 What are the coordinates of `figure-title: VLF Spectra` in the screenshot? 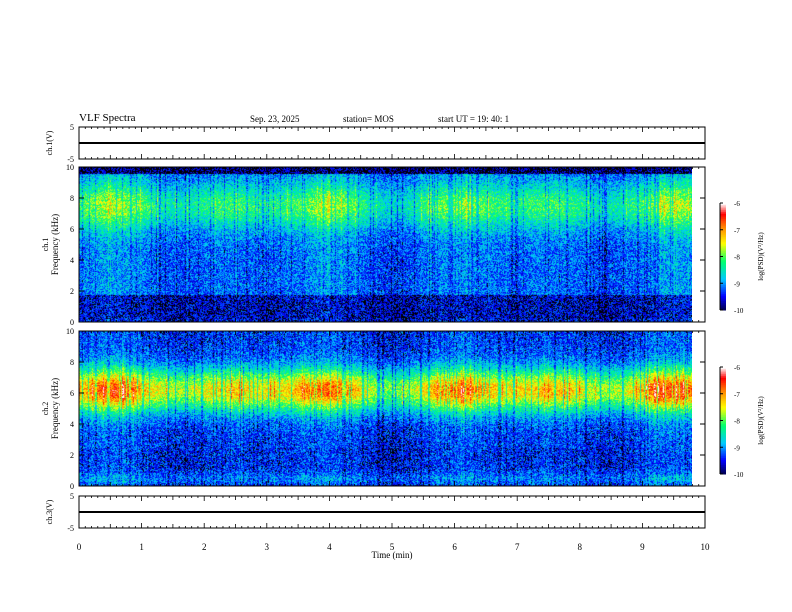 It's located at (107, 118).